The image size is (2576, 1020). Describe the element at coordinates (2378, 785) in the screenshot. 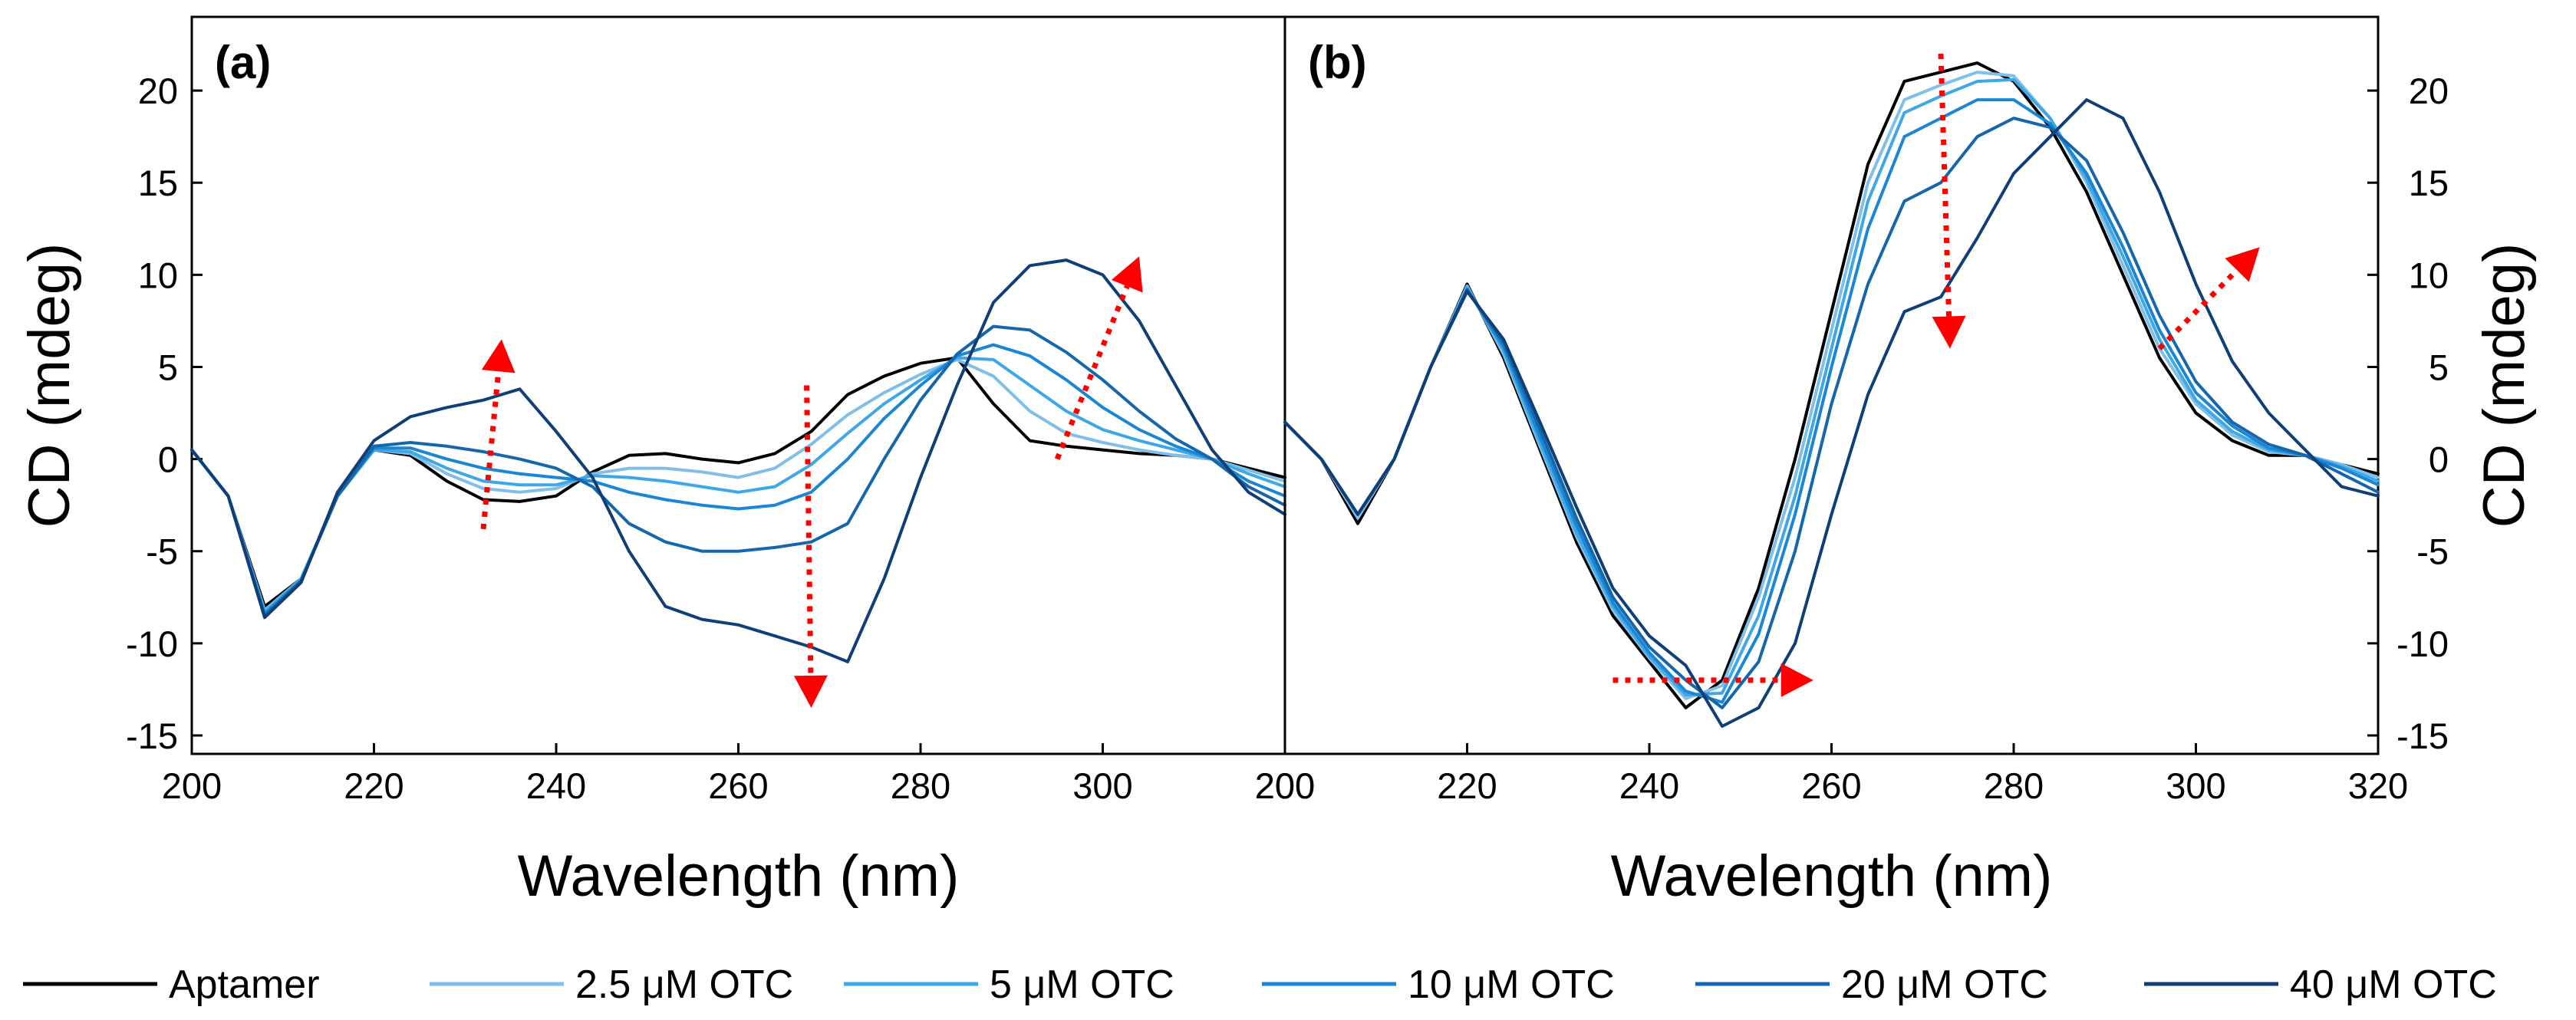

I see `x-tick-label: 320` at that location.